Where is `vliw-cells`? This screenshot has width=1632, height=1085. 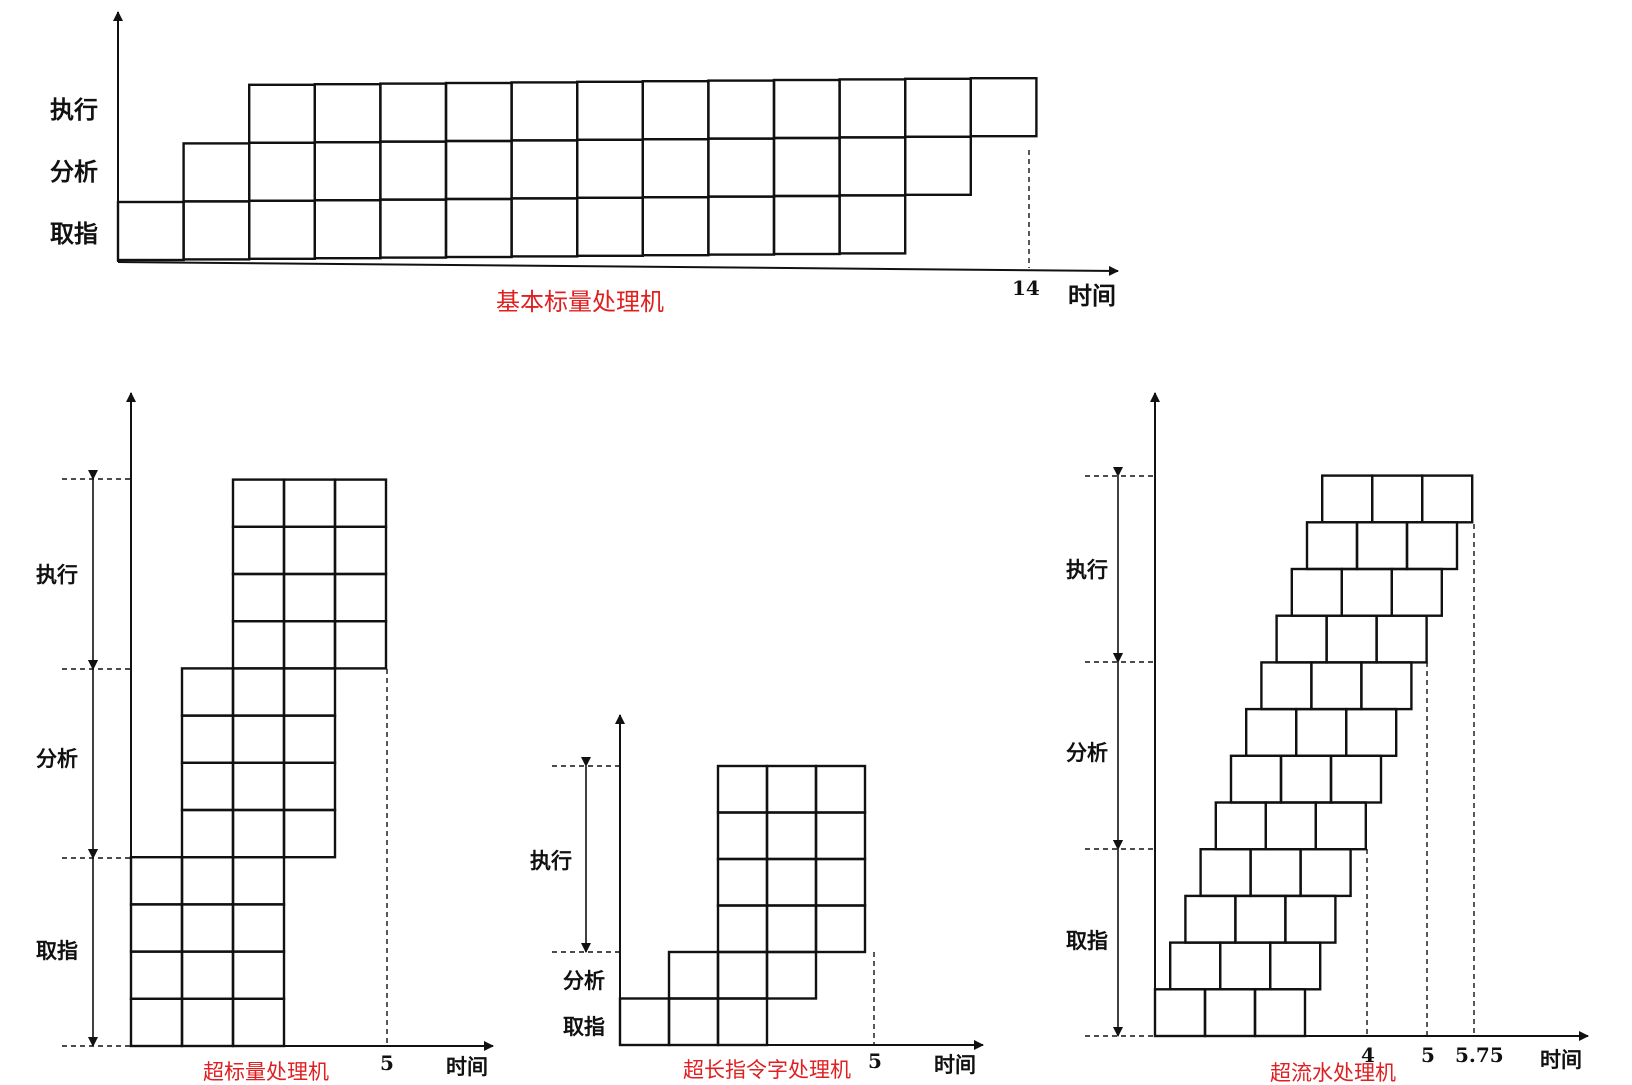 vliw-cells is located at coordinates (742, 905).